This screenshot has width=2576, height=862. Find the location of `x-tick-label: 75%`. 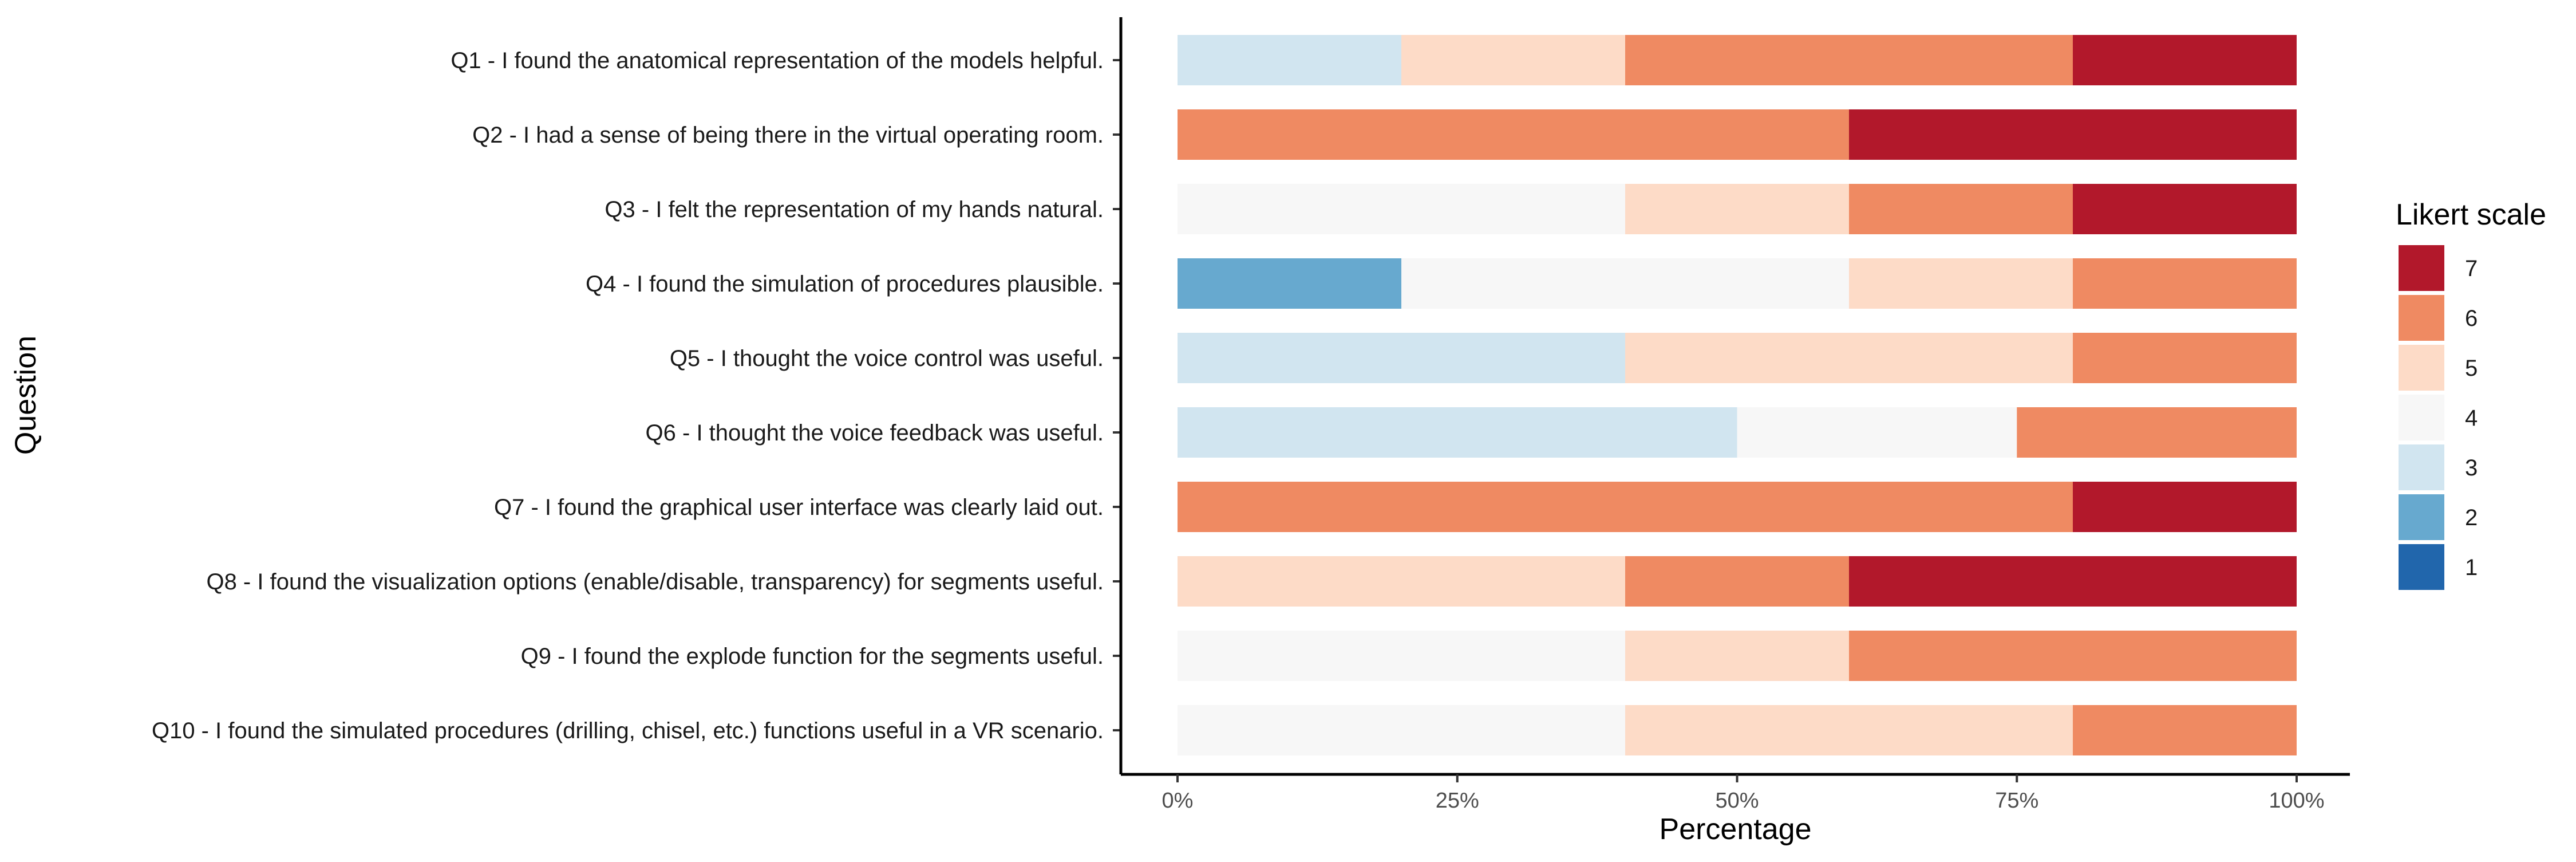

x-tick-label: 75% is located at coordinates (2016, 801).